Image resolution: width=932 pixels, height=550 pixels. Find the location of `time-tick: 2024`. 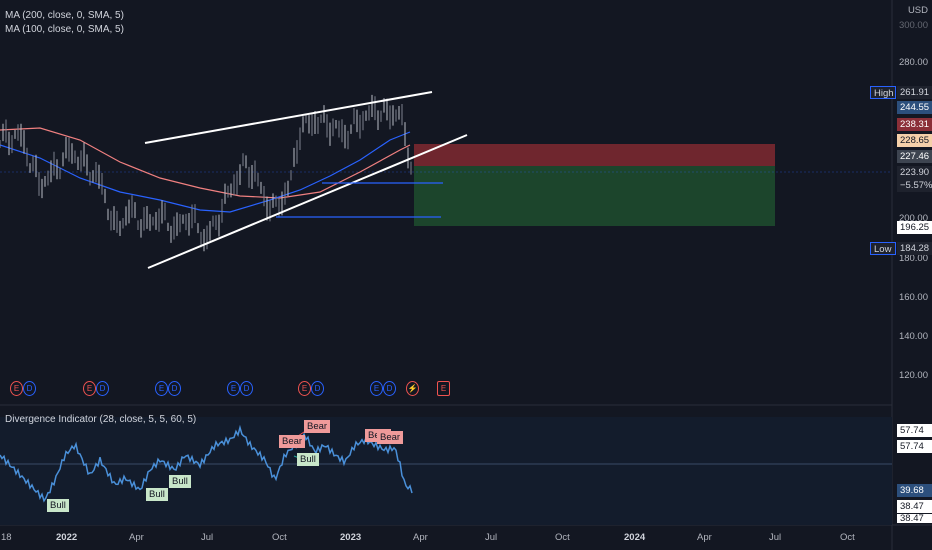

time-tick: 2024 is located at coordinates (635, 537).